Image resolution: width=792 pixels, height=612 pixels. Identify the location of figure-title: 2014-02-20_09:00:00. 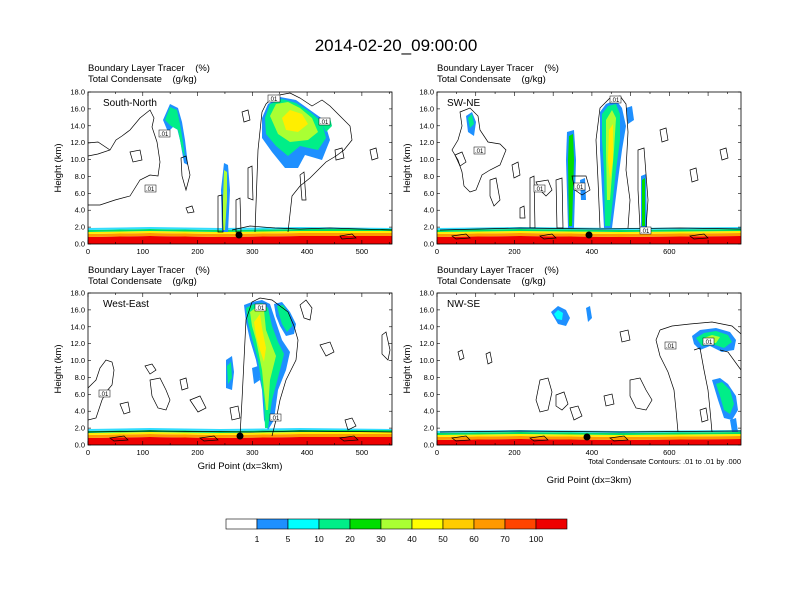
(396, 45).